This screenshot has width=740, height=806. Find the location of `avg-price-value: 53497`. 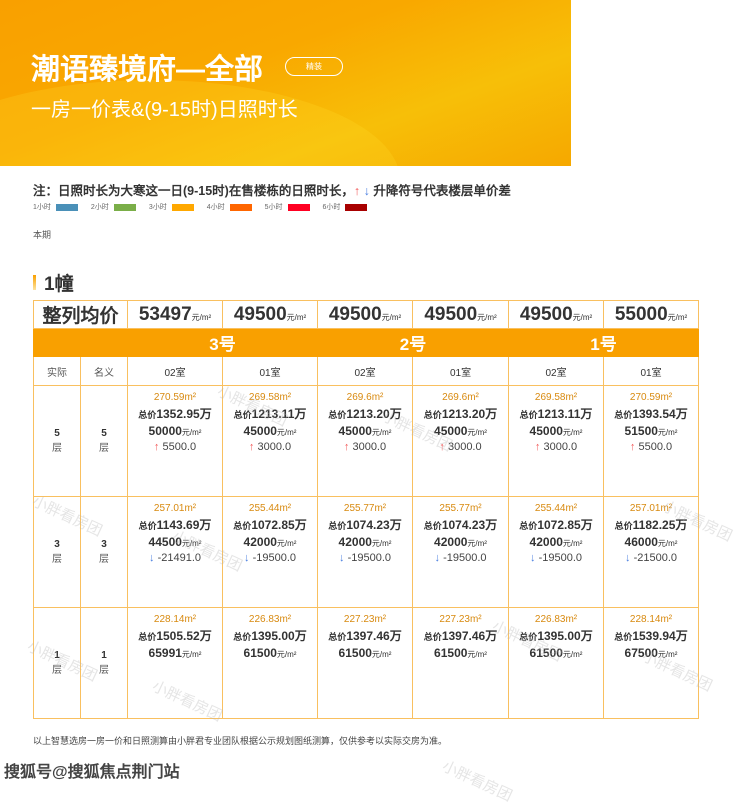

avg-price-value: 53497 is located at coordinates (165, 314).